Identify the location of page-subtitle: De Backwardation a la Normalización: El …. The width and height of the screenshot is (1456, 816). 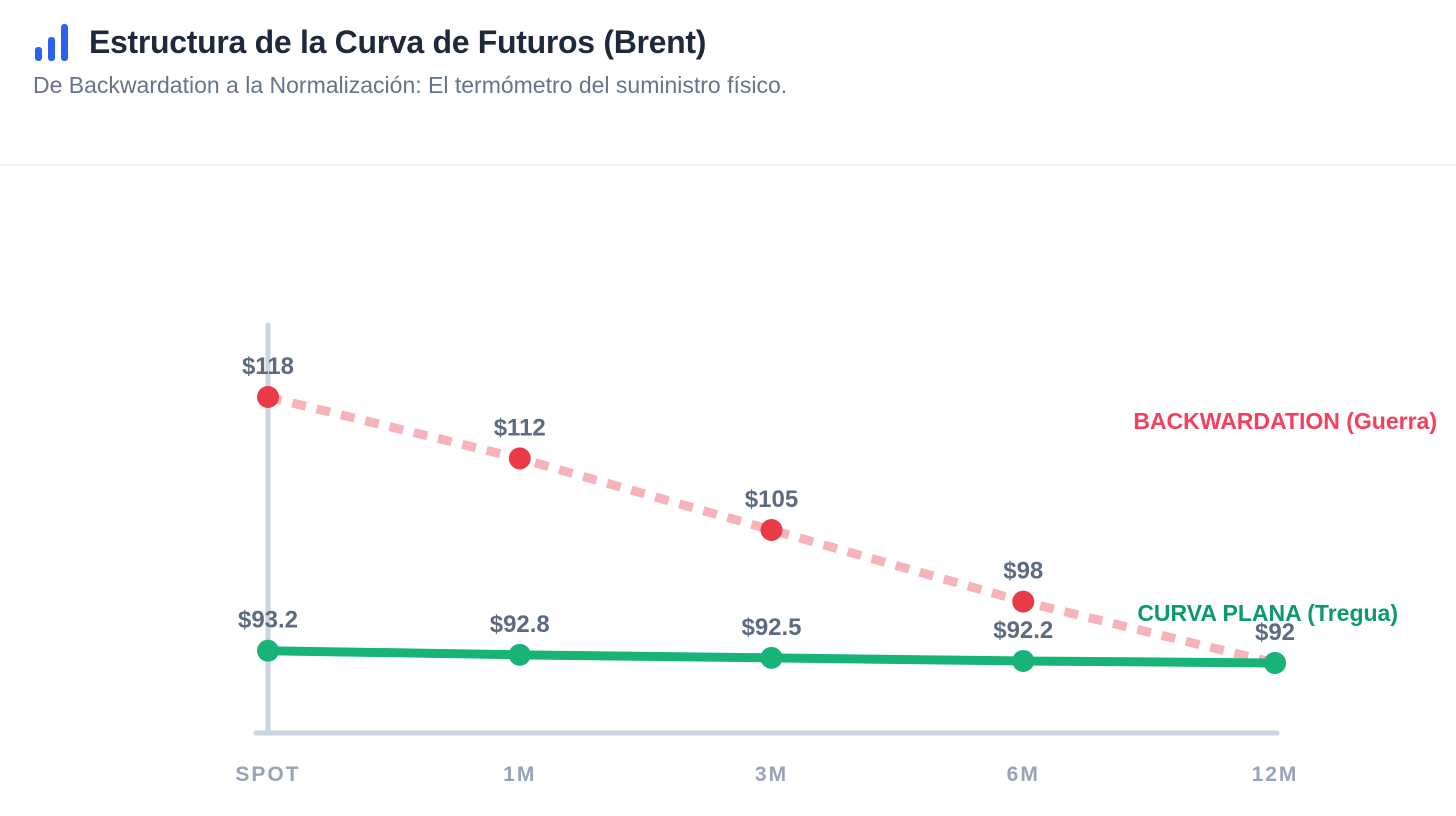
(410, 85).